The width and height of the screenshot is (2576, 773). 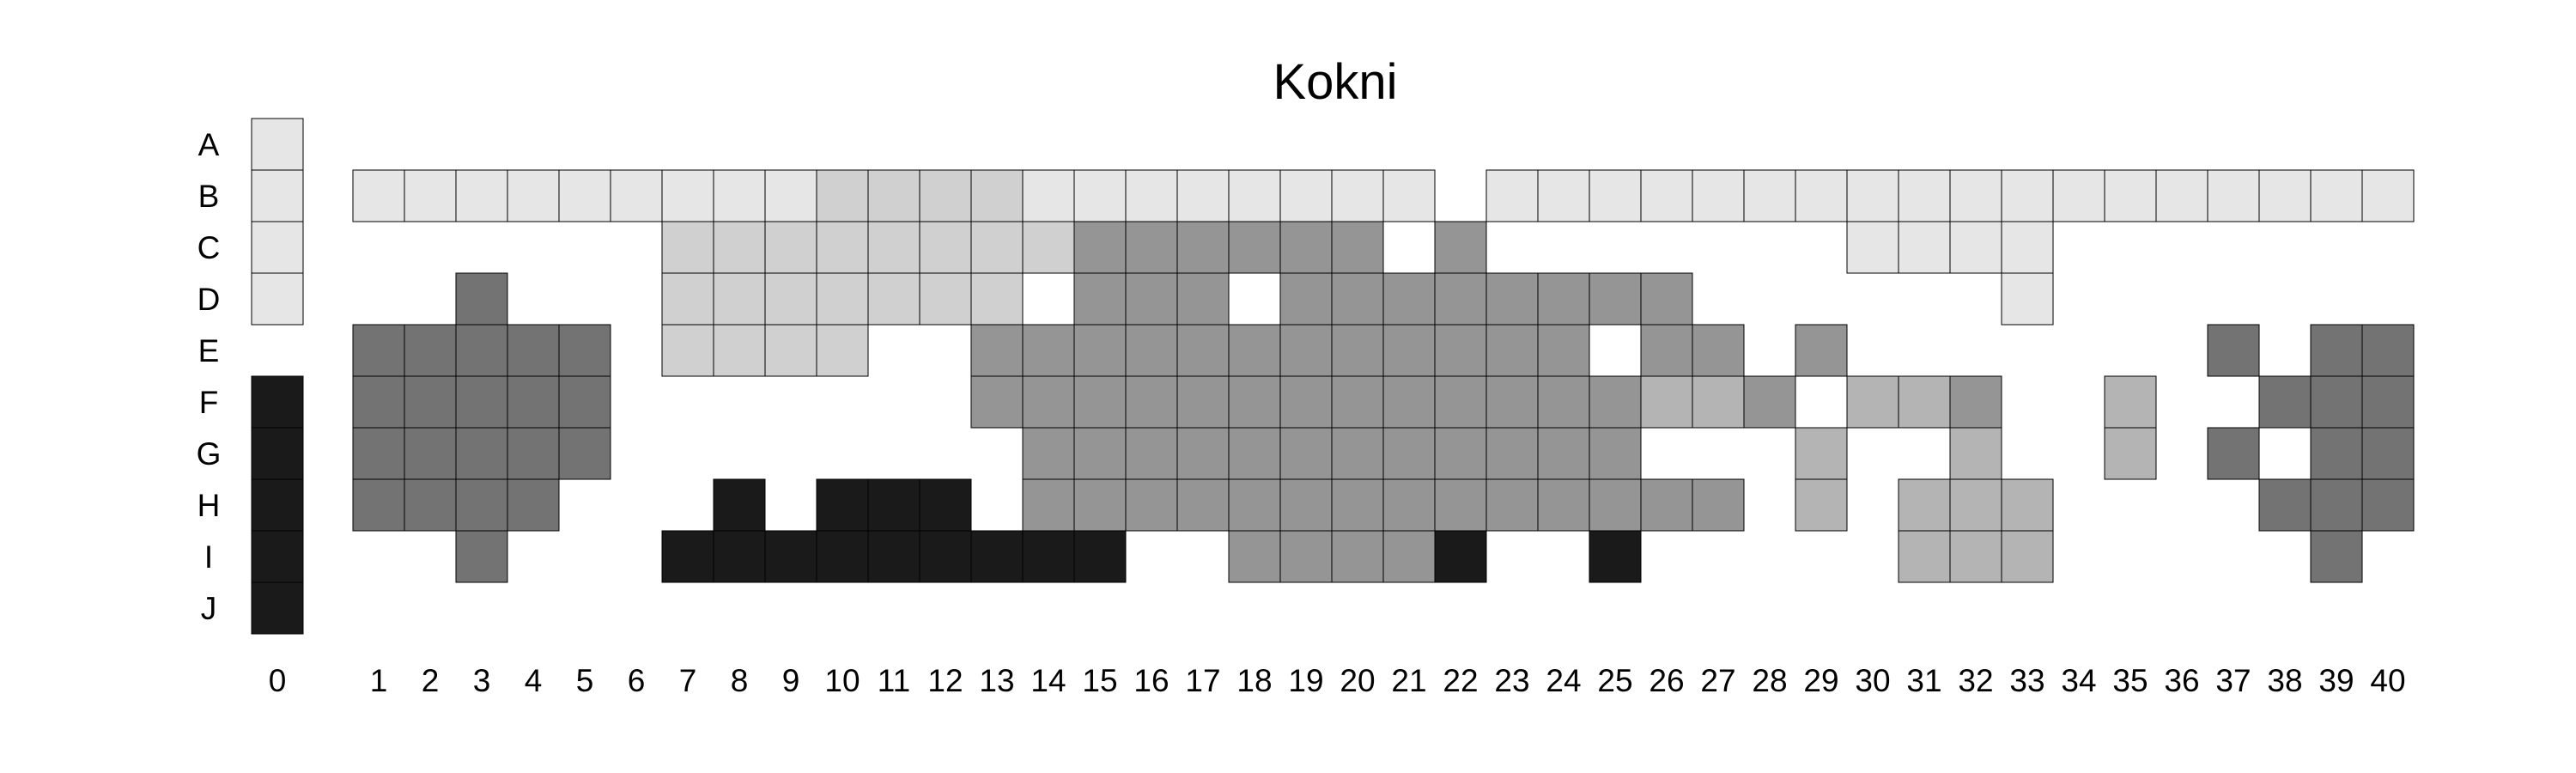 What do you see at coordinates (208, 557) in the screenshot?
I see `row-label-I: I` at bounding box center [208, 557].